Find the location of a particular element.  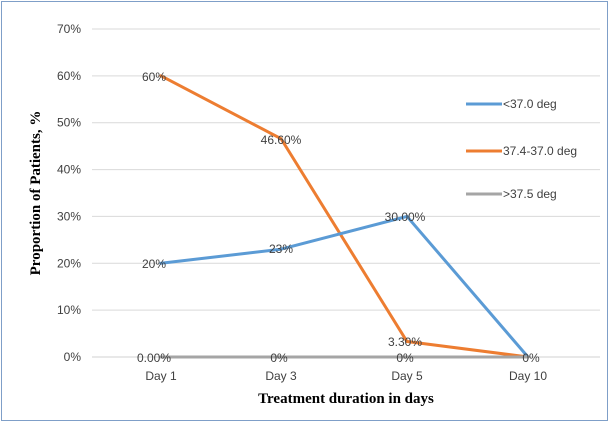

y-axis-title: Proportion of Patients, % is located at coordinates (36, 193).